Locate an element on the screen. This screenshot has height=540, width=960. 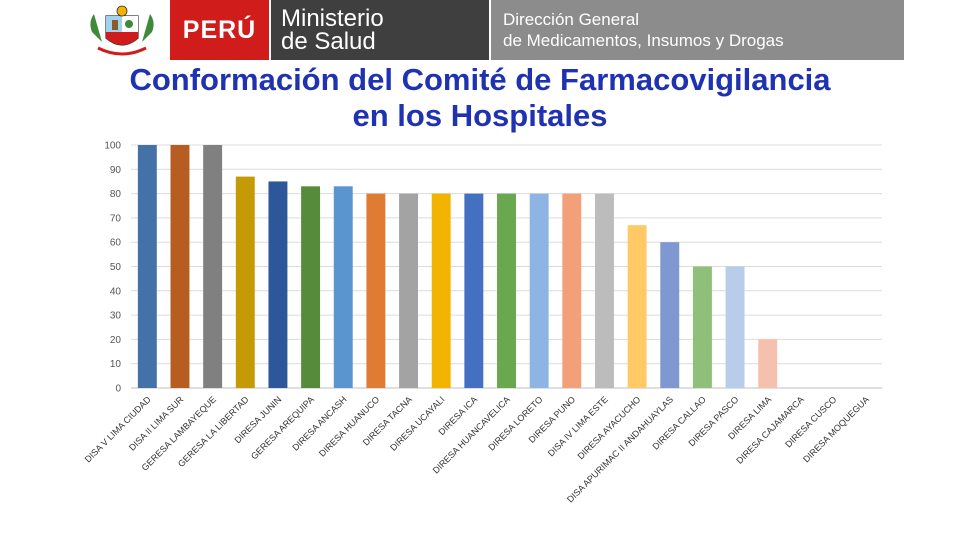
country-label: PERÚ is located at coordinates (219, 29).